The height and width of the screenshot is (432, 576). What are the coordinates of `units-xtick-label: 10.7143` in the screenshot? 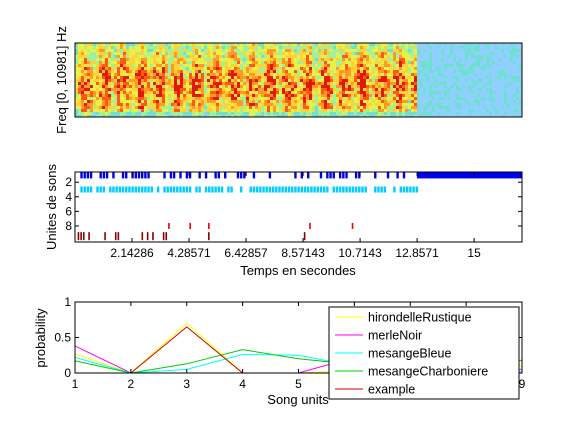 It's located at (360, 253).